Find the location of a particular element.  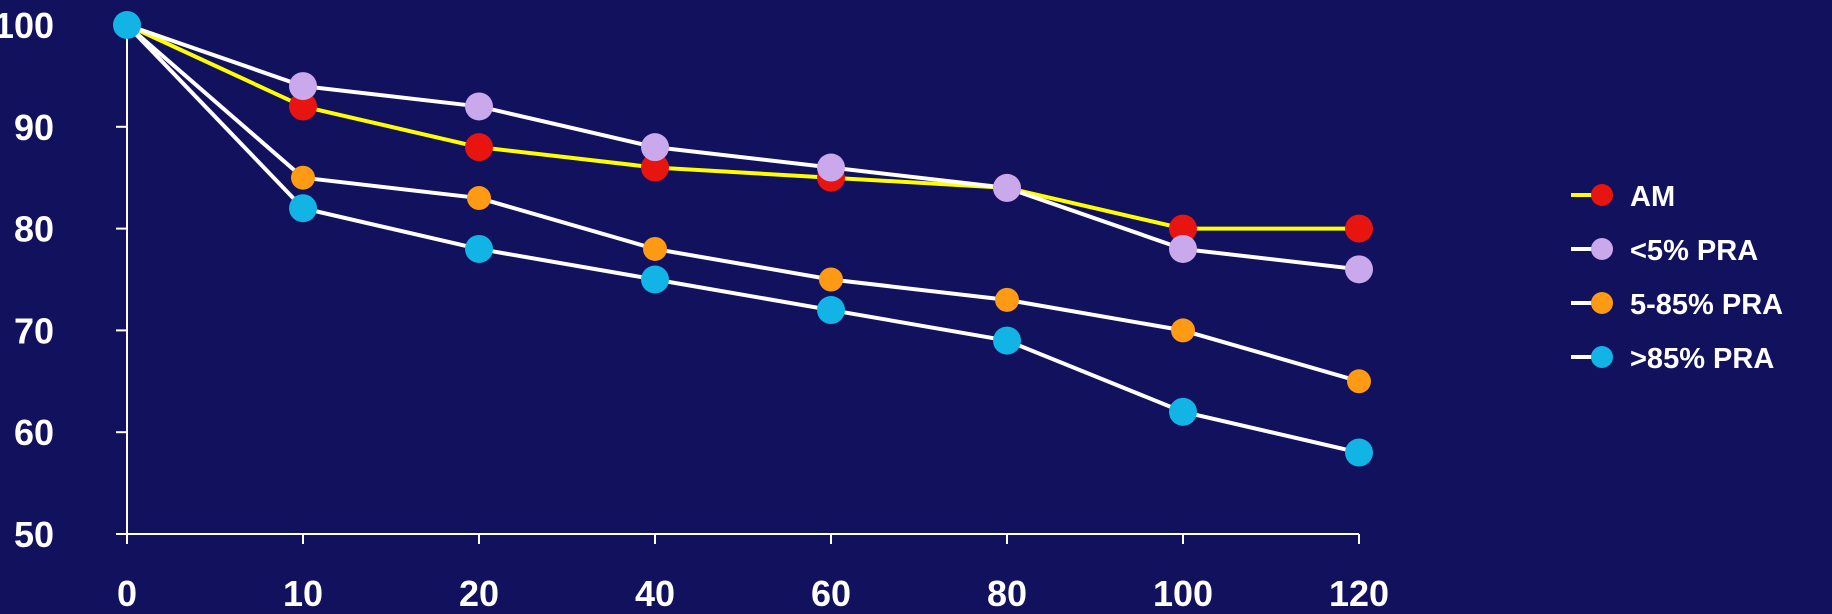

legend-label-1: <5% PRA is located at coordinates (1694, 251).